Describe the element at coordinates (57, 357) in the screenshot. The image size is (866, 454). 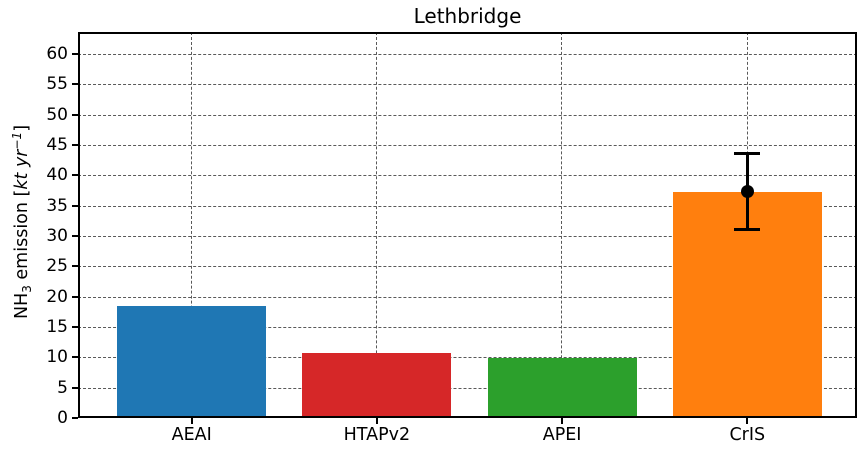
I see `y-tick-label: 10` at that location.